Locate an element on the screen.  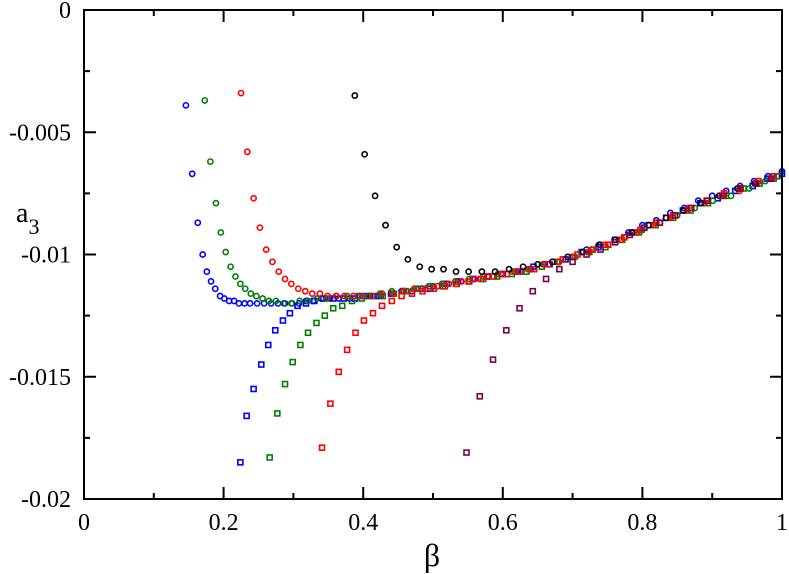
y-tick-label: -0.005 is located at coordinates (40, 133).